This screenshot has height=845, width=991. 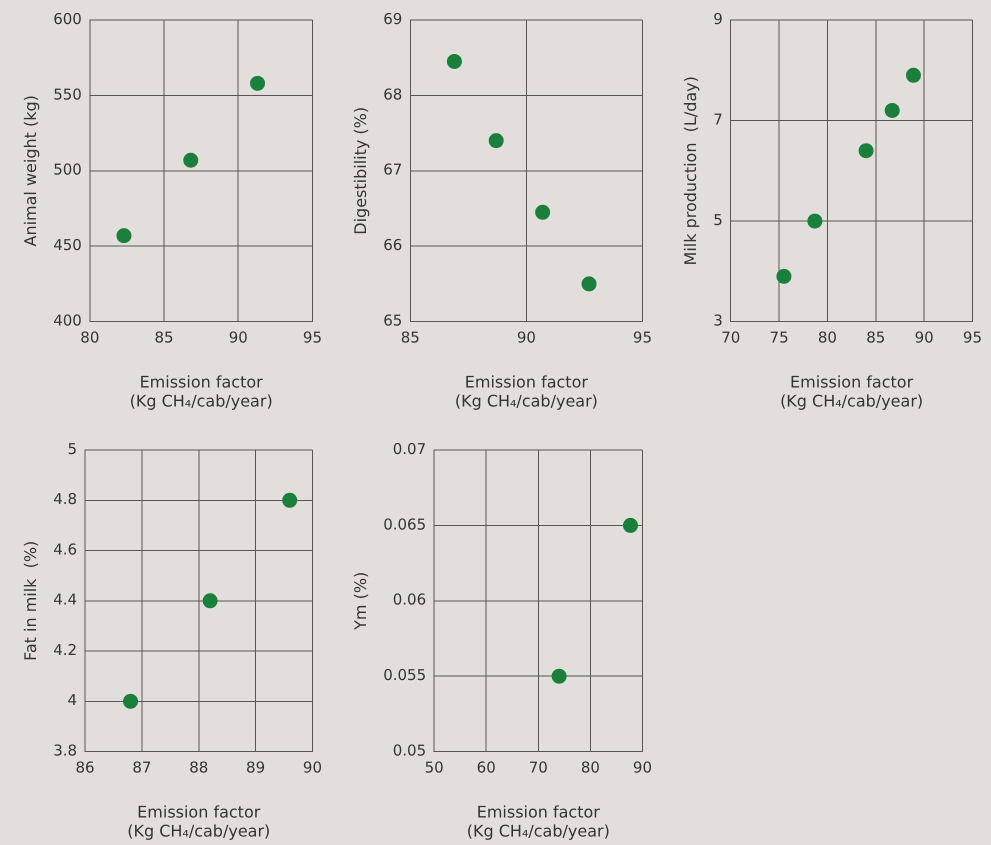 What do you see at coordinates (67, 245) in the screenshot?
I see `y-tick-label: 450` at bounding box center [67, 245].